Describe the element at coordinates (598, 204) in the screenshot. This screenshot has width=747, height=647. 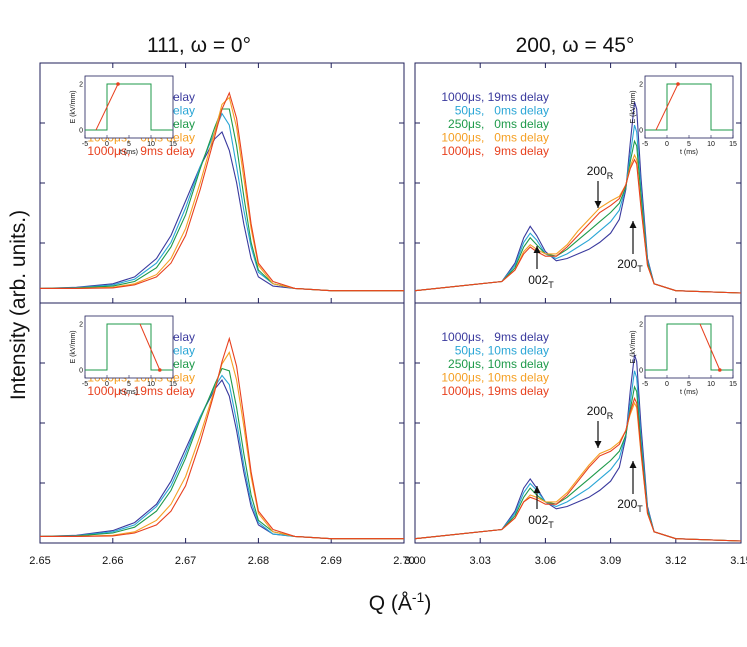
I see `annotation-arrow-200r-head` at that location.